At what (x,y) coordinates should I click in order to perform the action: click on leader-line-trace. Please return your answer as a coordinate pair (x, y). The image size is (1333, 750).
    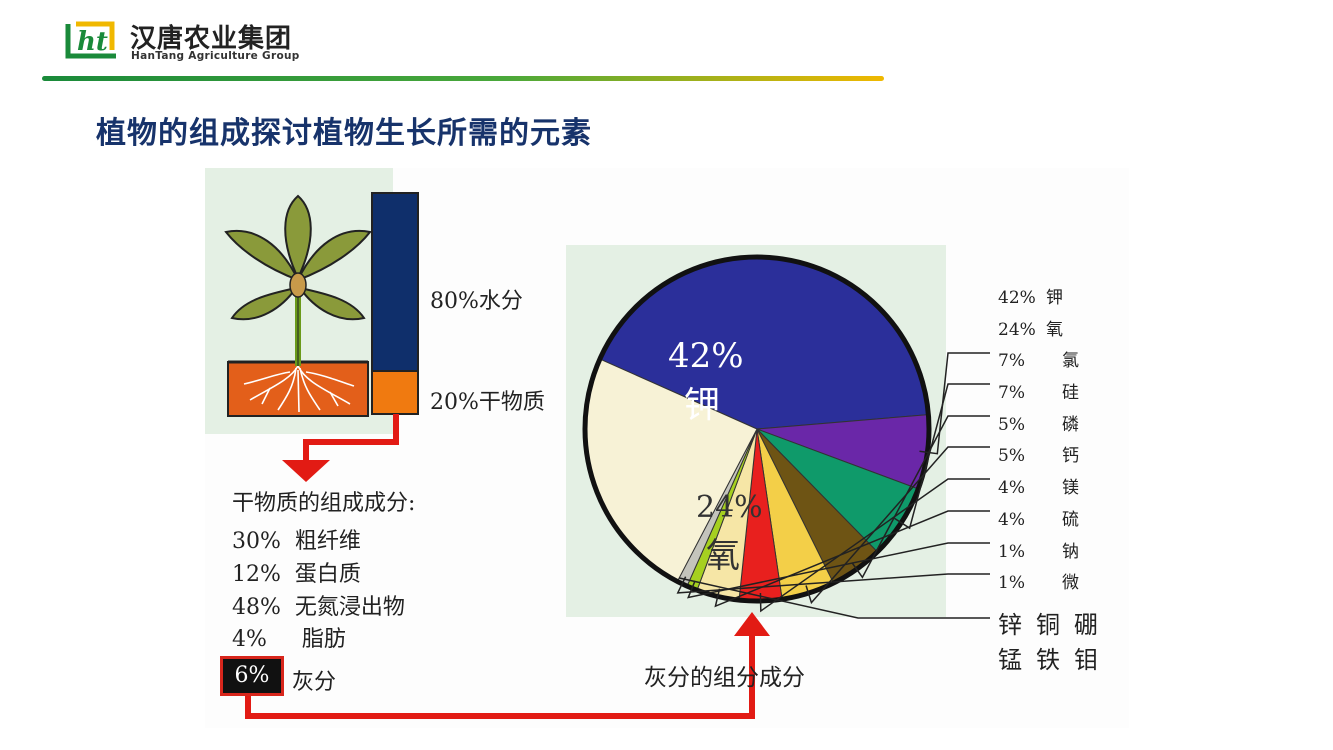
    Looking at the image, I should click on (834, 598).